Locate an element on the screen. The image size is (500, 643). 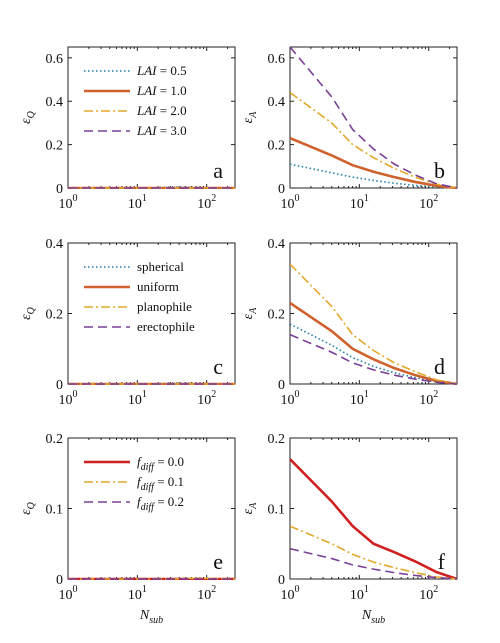
legend-entry: LAI = 0.5 is located at coordinates (161, 70).